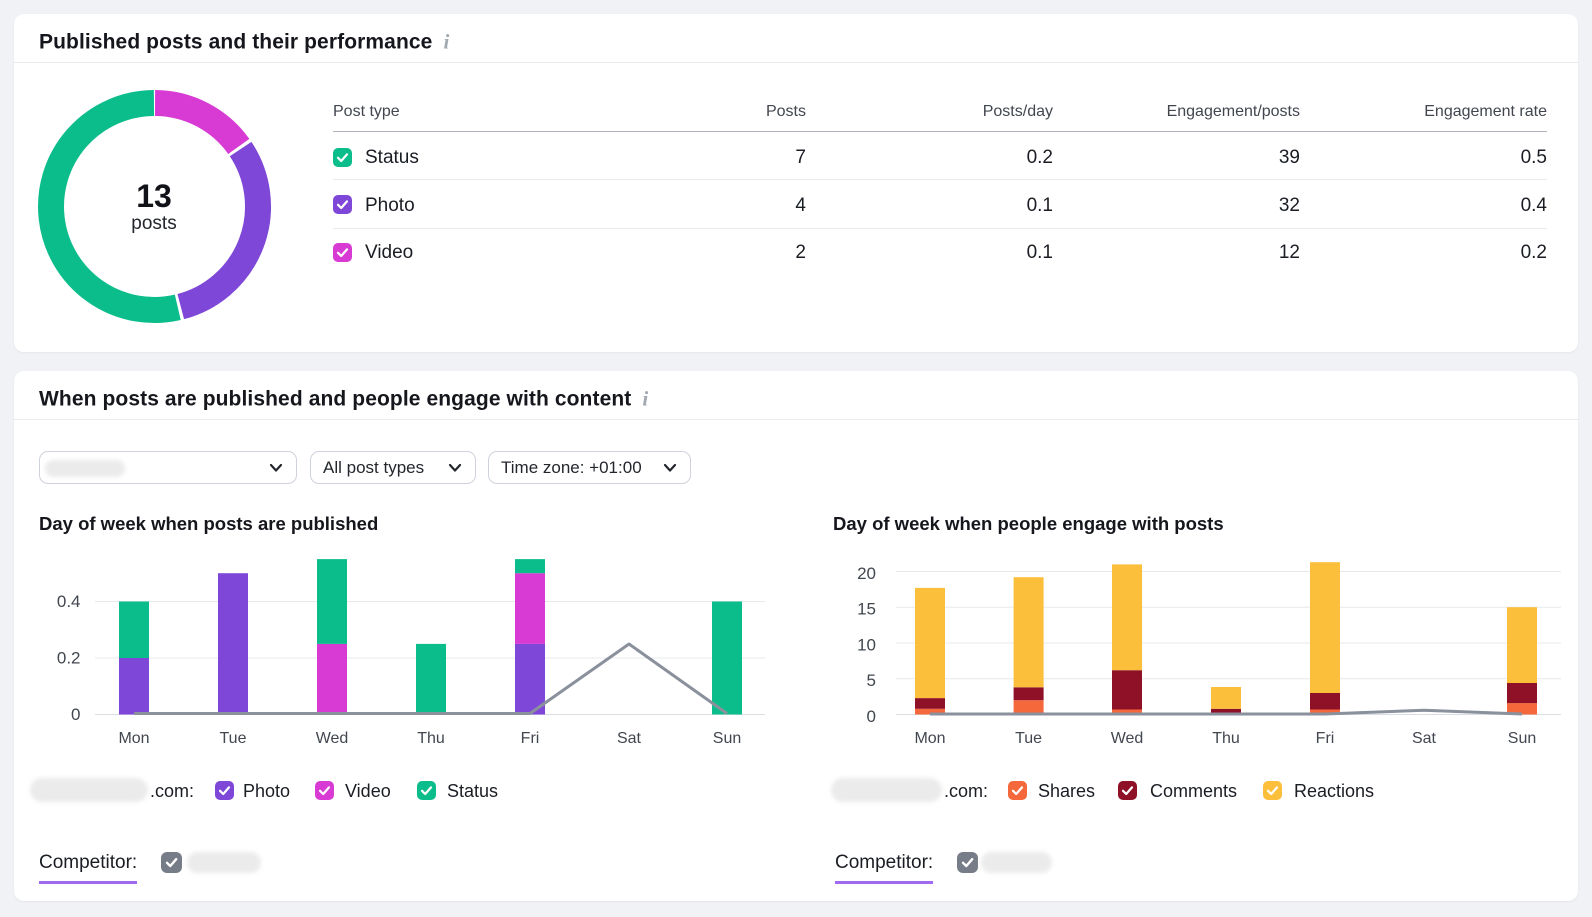  What do you see at coordinates (69, 601) in the screenshot?
I see `svg-text: 0.4` at bounding box center [69, 601].